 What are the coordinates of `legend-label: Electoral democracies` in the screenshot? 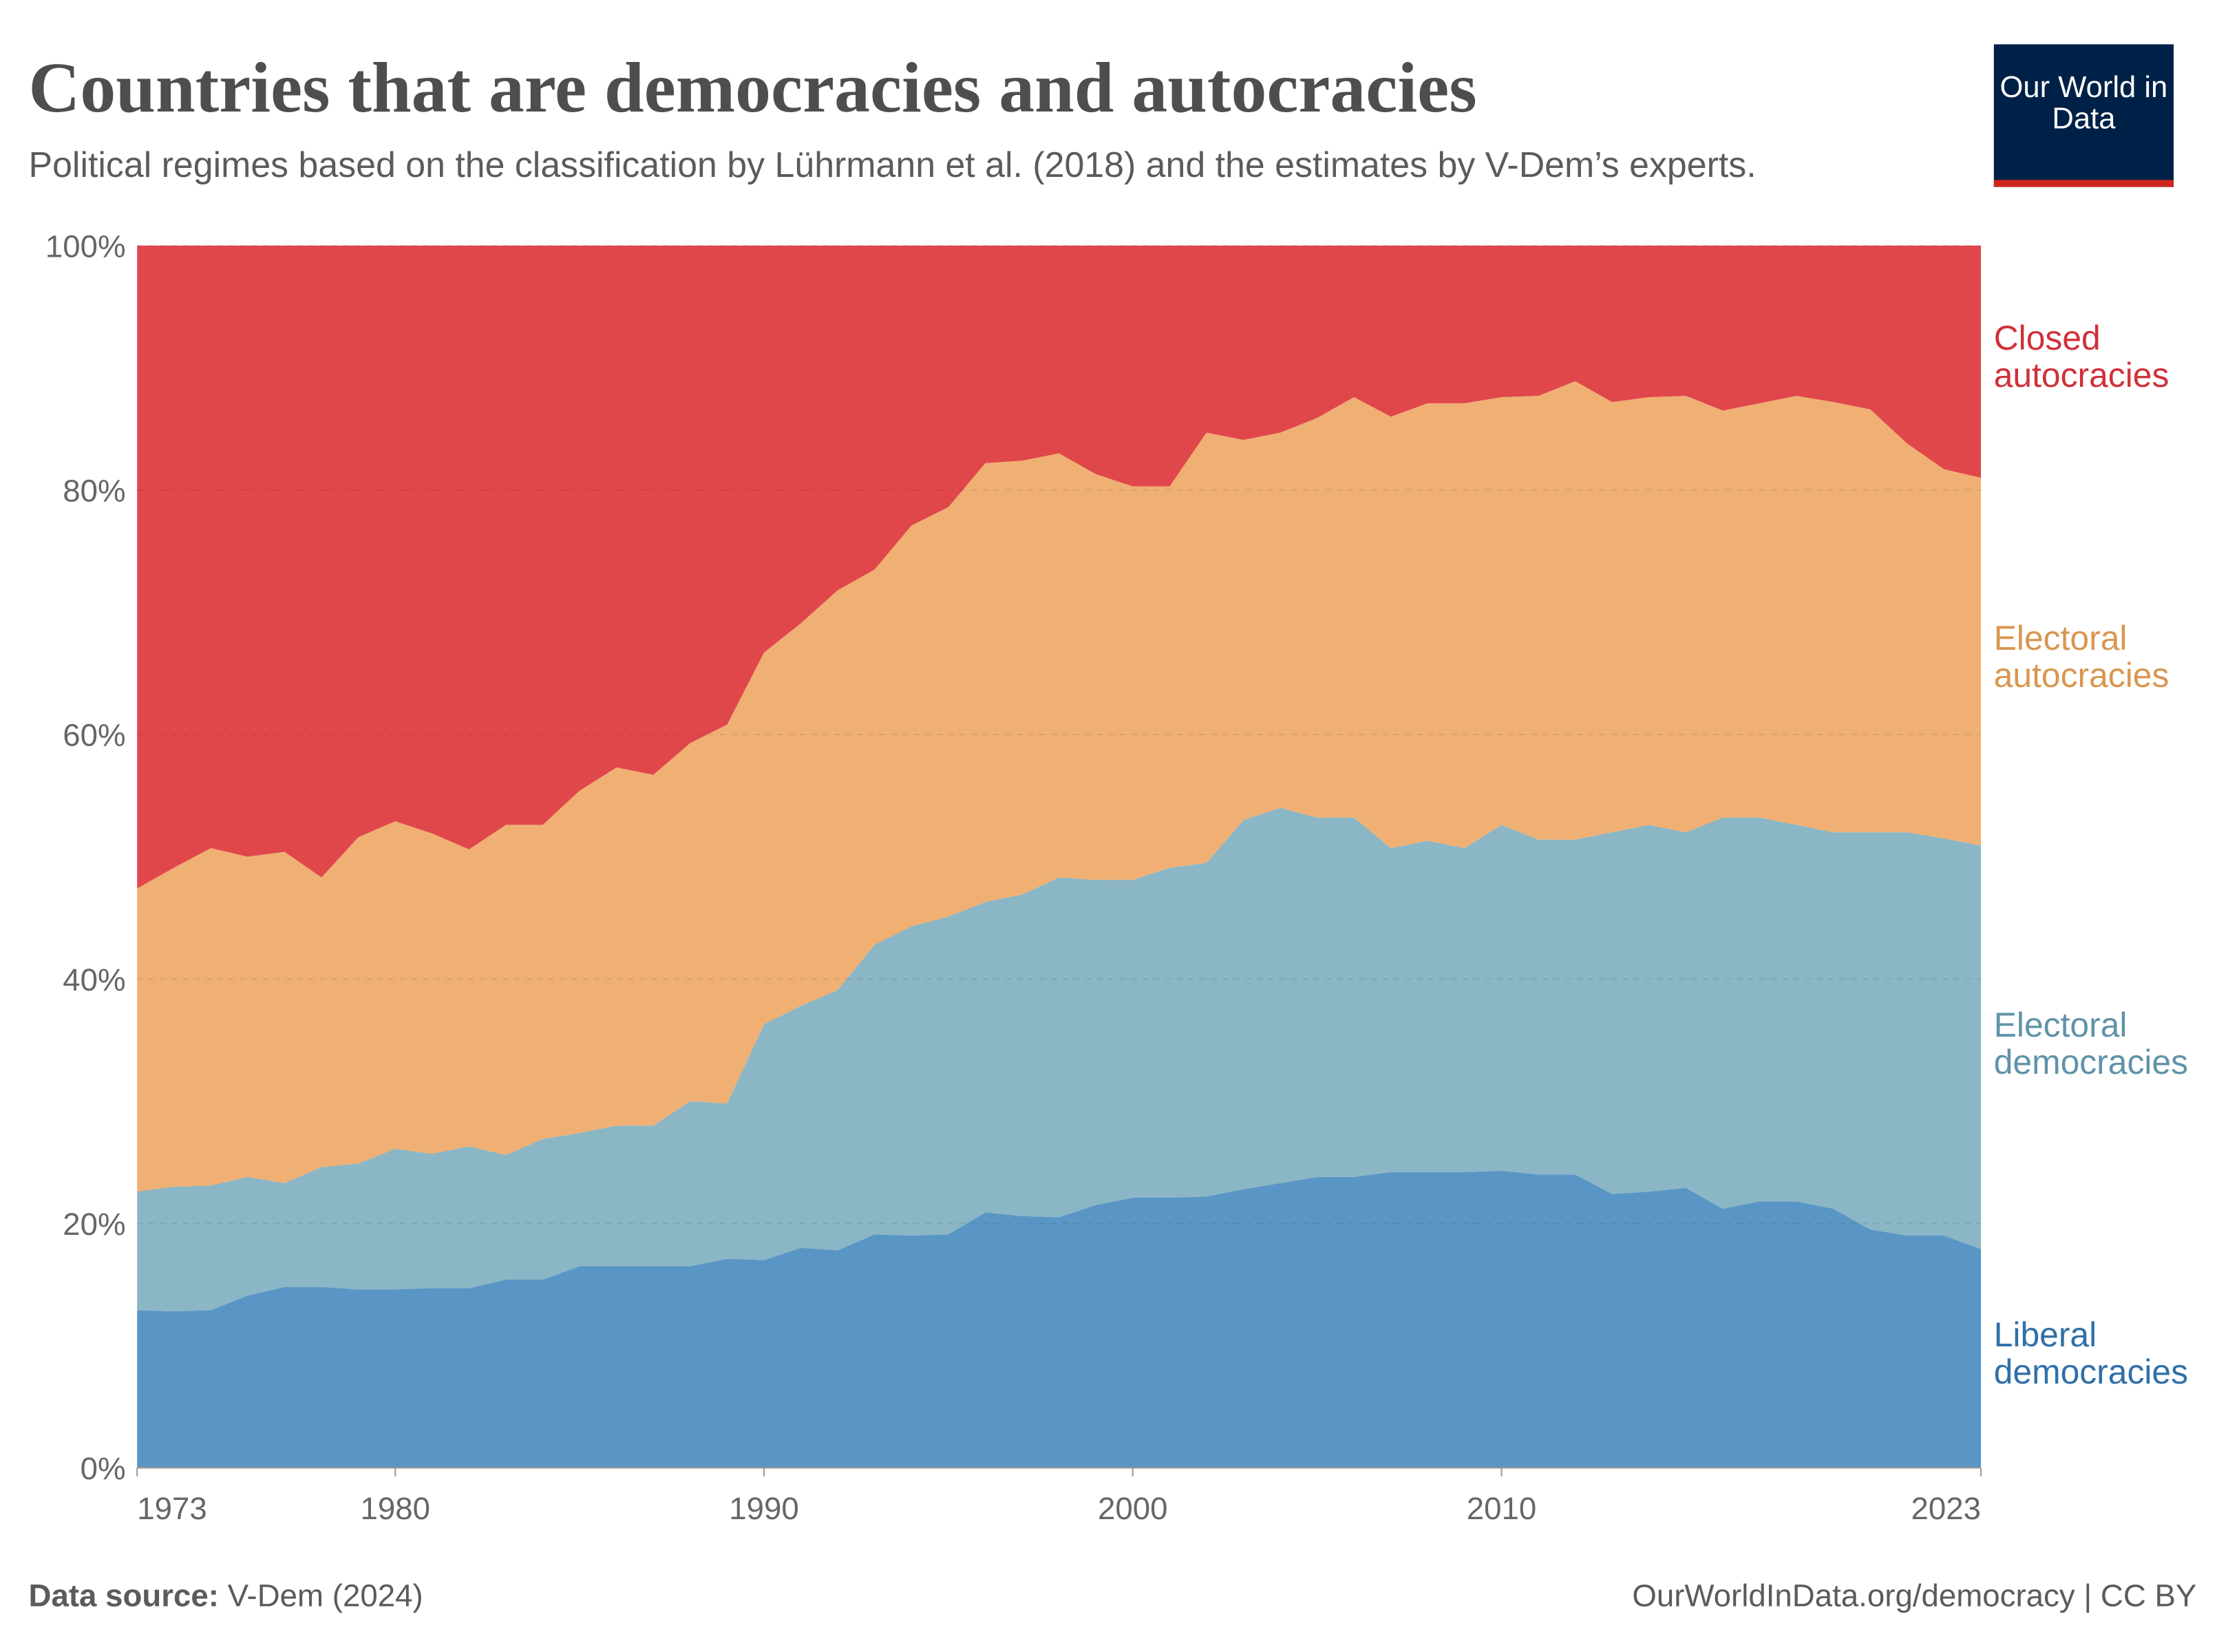 It's located at (2091, 1044).